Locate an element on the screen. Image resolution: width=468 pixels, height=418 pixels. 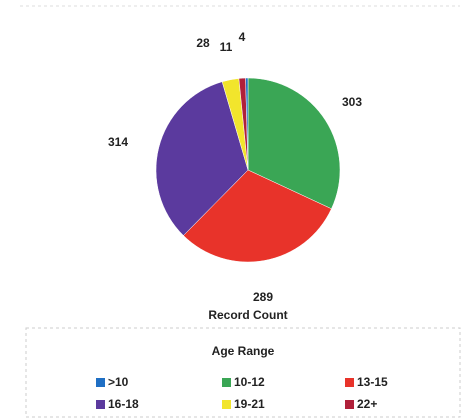
data-label: 4 is located at coordinates (242, 37).